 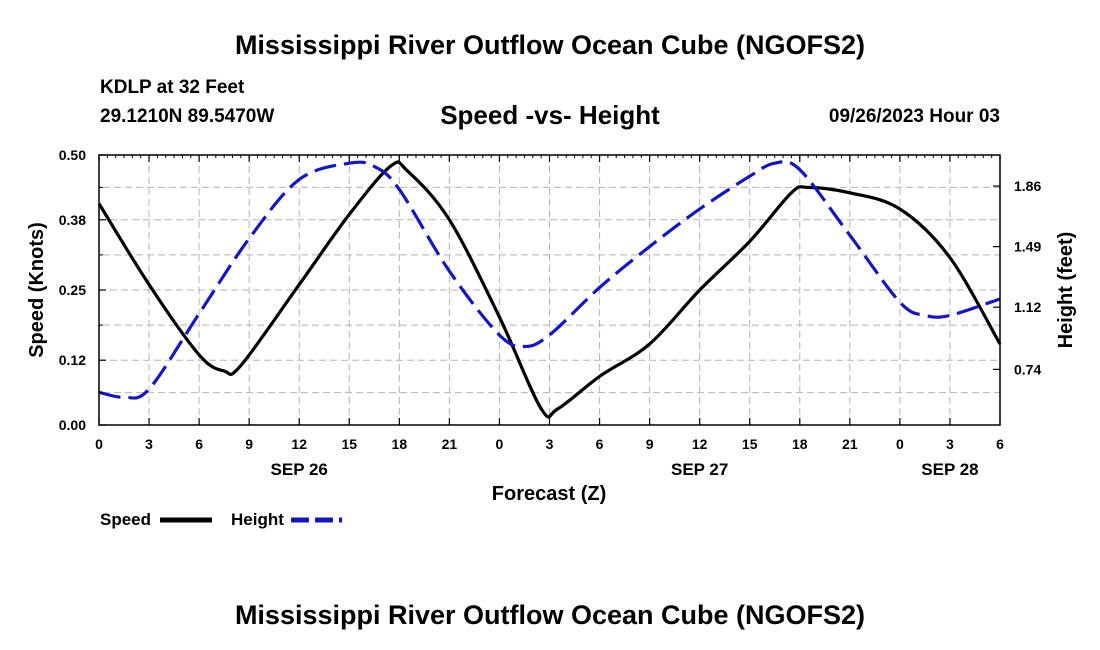 I want to click on chart-subtitle: Speed -vs- Height, so click(x=550, y=115).